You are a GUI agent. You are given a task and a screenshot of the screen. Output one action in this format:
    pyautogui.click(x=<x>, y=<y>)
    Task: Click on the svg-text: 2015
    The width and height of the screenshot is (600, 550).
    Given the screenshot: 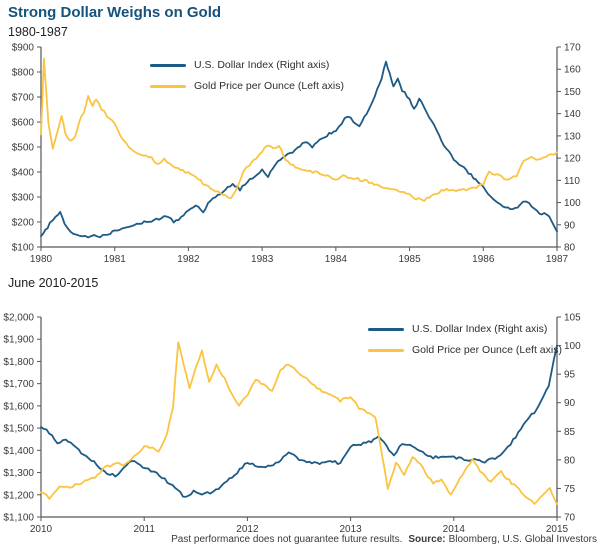 What is the action you would take?
    pyautogui.click(x=557, y=529)
    